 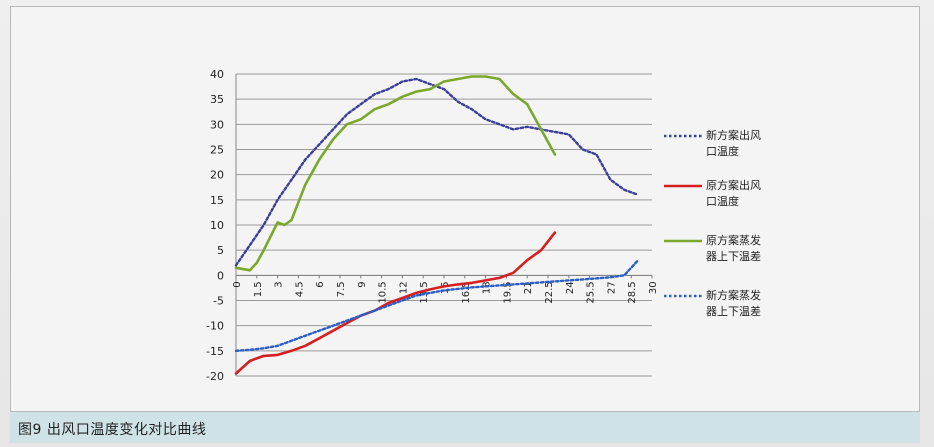 I want to click on y-tick-label: 0, so click(x=220, y=275).